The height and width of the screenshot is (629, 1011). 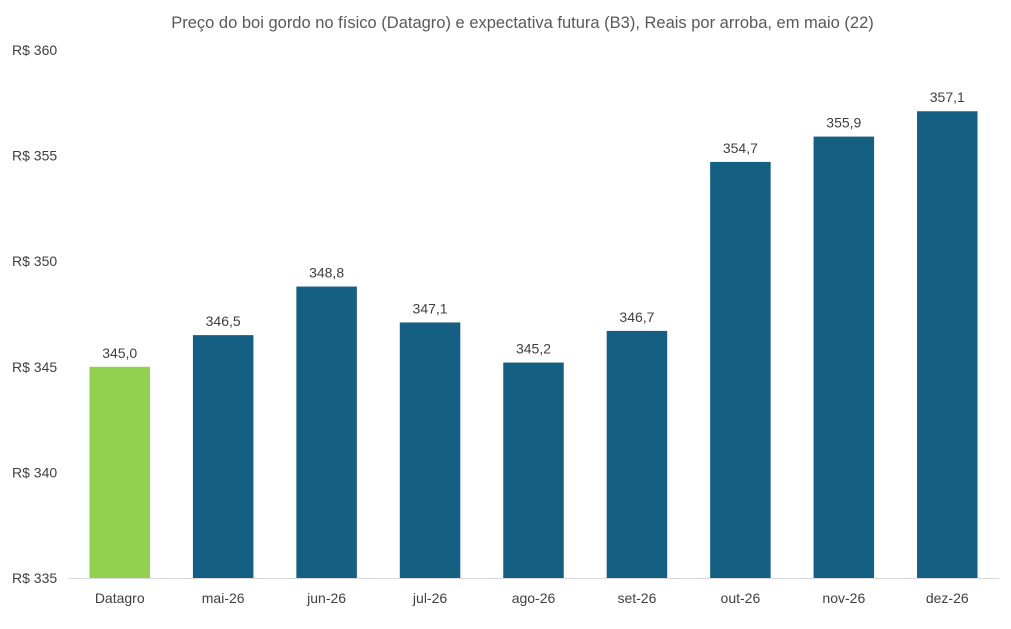 I want to click on x-tick-label: out-26, so click(x=741, y=598).